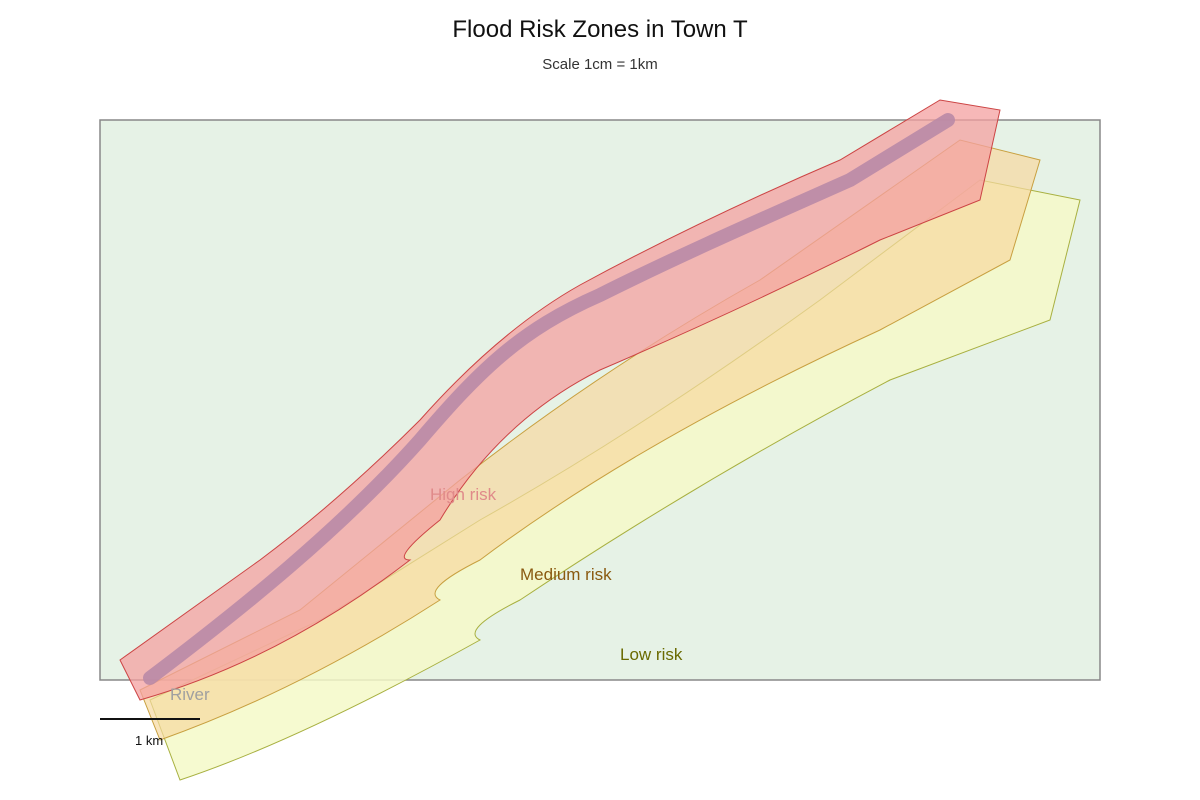 The width and height of the screenshot is (1200, 800). I want to click on scale-bar-label: 1 km, so click(149, 740).